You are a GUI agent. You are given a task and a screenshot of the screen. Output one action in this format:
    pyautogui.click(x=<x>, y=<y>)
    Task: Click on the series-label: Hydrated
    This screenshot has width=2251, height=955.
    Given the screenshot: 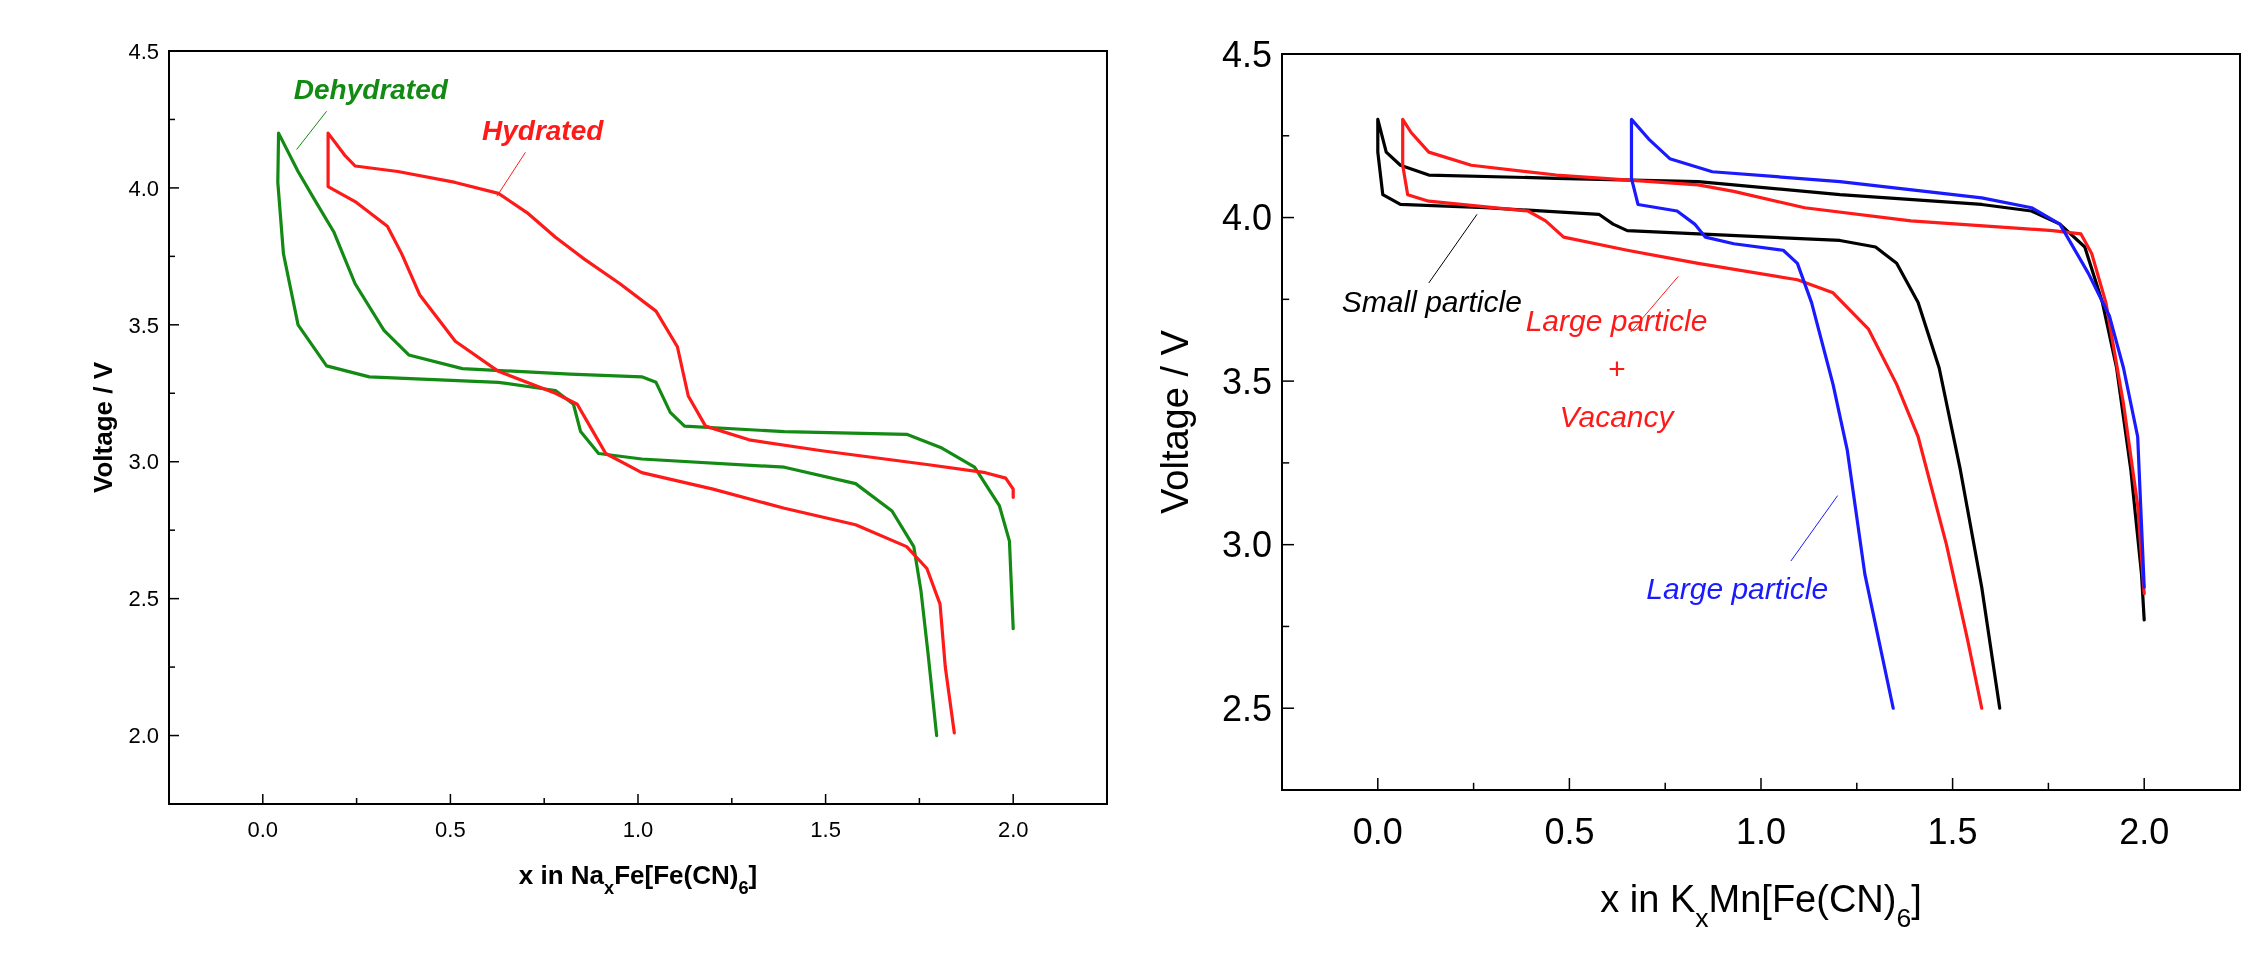 What is the action you would take?
    pyautogui.click(x=543, y=131)
    